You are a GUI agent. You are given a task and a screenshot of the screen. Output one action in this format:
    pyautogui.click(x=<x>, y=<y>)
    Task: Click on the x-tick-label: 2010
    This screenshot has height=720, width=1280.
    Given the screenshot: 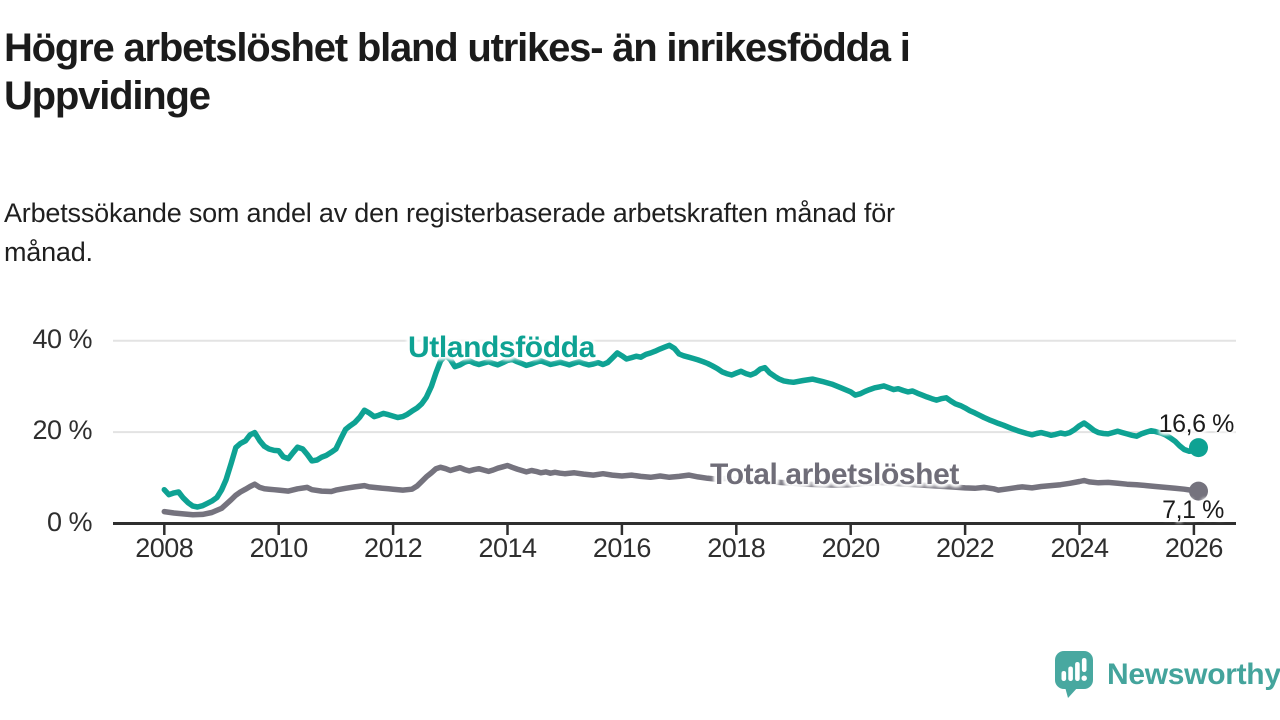 What is the action you would take?
    pyautogui.click(x=279, y=548)
    